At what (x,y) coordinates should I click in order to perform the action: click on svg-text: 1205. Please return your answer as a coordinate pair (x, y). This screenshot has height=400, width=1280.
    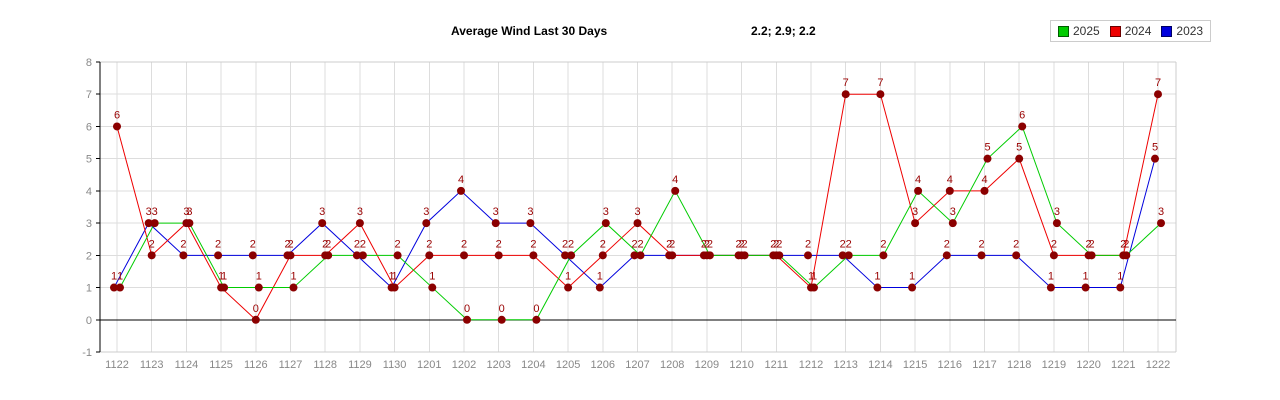
    Looking at the image, I should click on (568, 365).